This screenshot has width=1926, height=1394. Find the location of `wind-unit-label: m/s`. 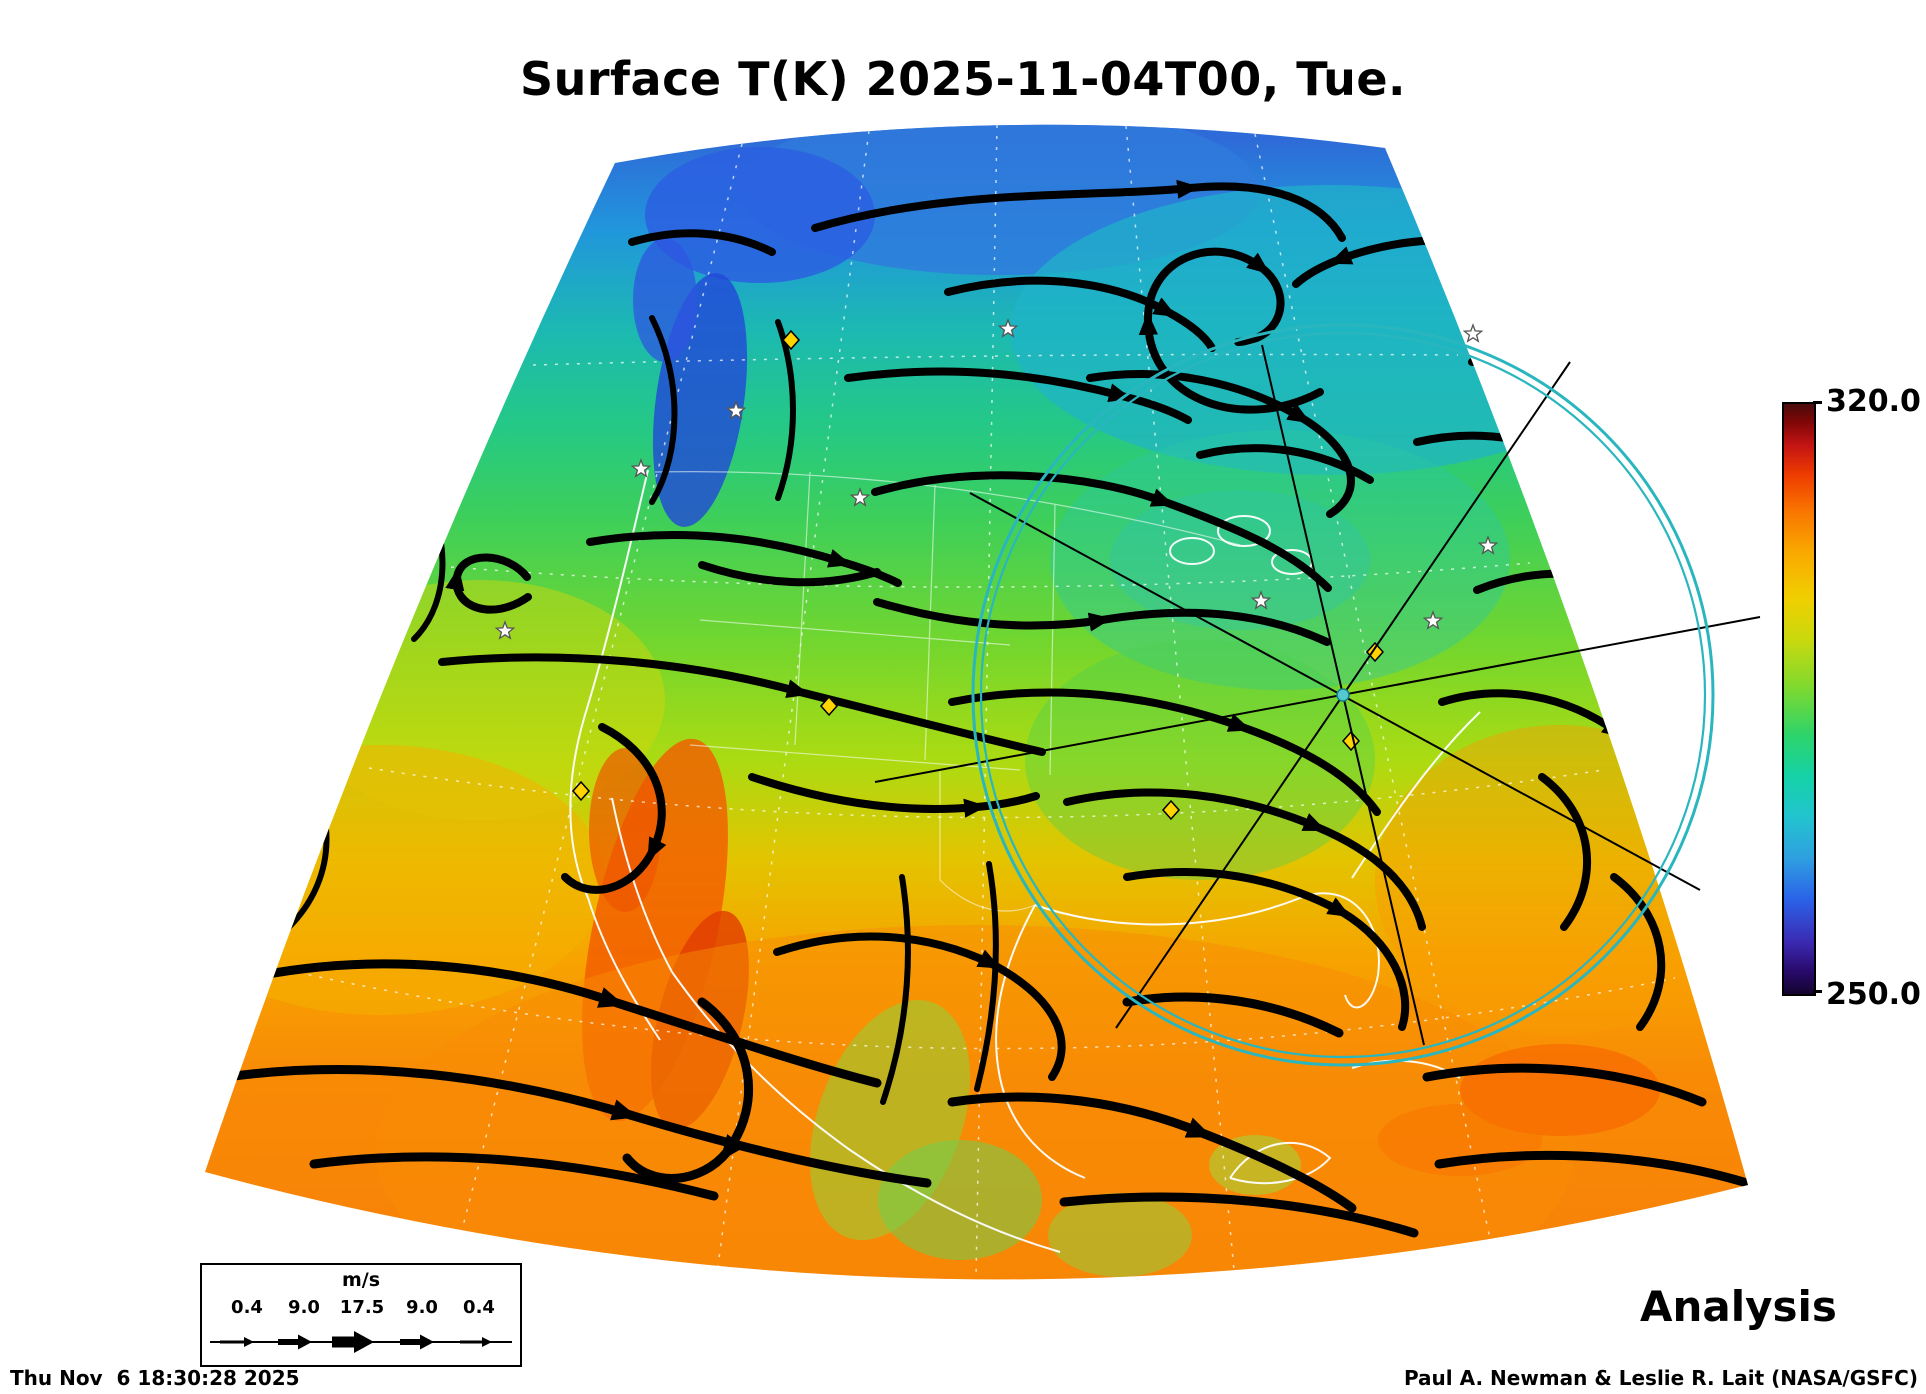

wind-unit-label: m/s is located at coordinates (361, 1280).